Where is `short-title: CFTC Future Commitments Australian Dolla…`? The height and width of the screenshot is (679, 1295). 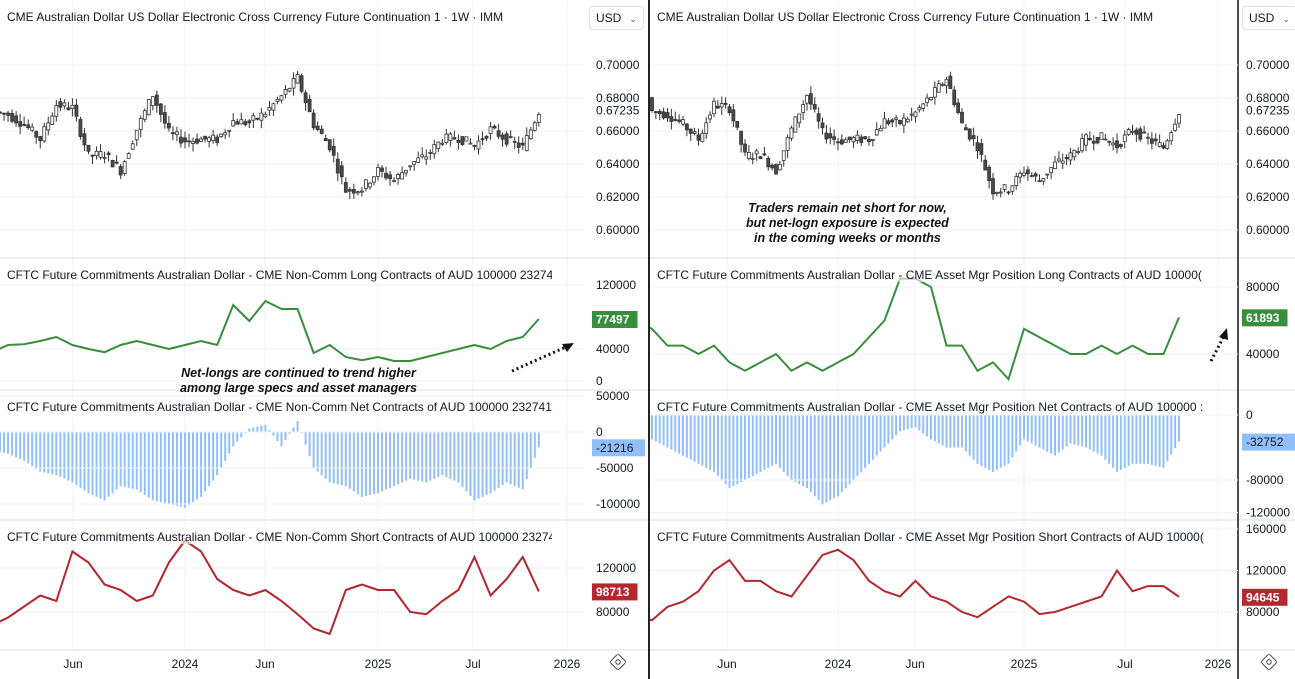
short-title: CFTC Future Commitments Australian Dolla… is located at coordinates (931, 537).